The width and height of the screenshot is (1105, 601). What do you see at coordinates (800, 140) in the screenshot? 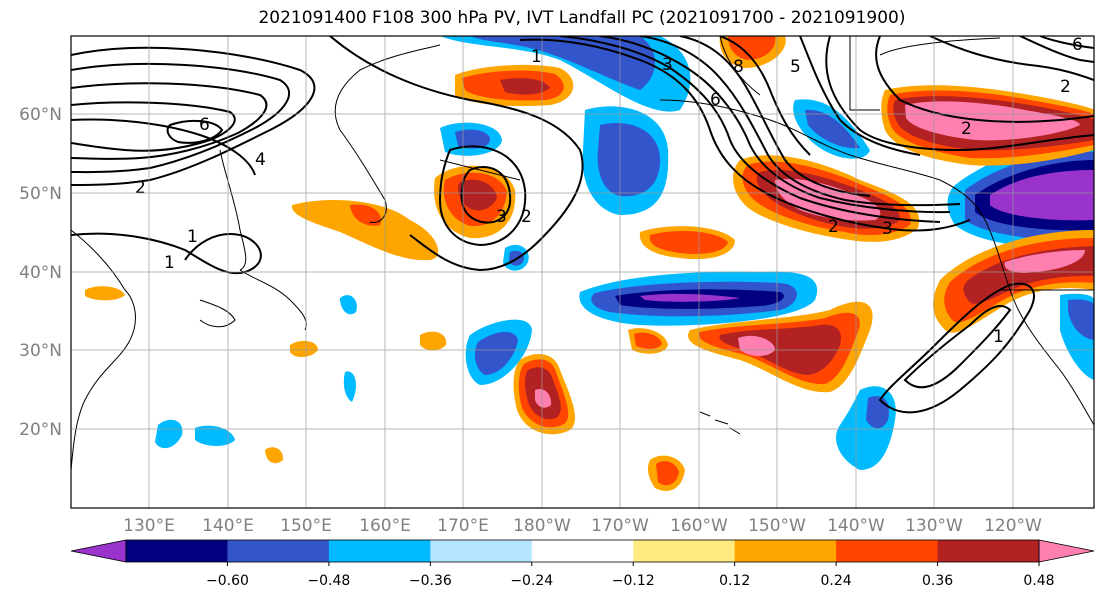
I see `coast-alaska` at bounding box center [800, 140].